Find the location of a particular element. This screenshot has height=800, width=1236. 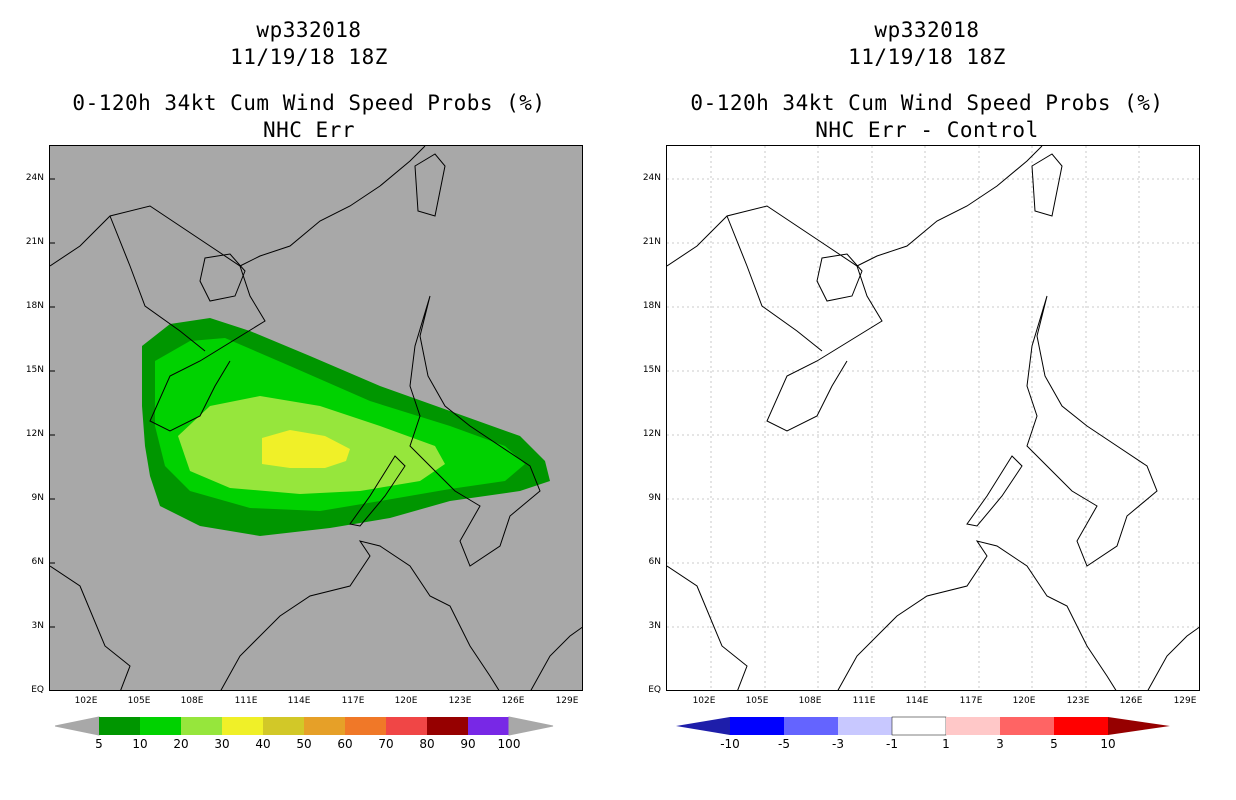

colorbar-label: 70 is located at coordinates (386, 744).